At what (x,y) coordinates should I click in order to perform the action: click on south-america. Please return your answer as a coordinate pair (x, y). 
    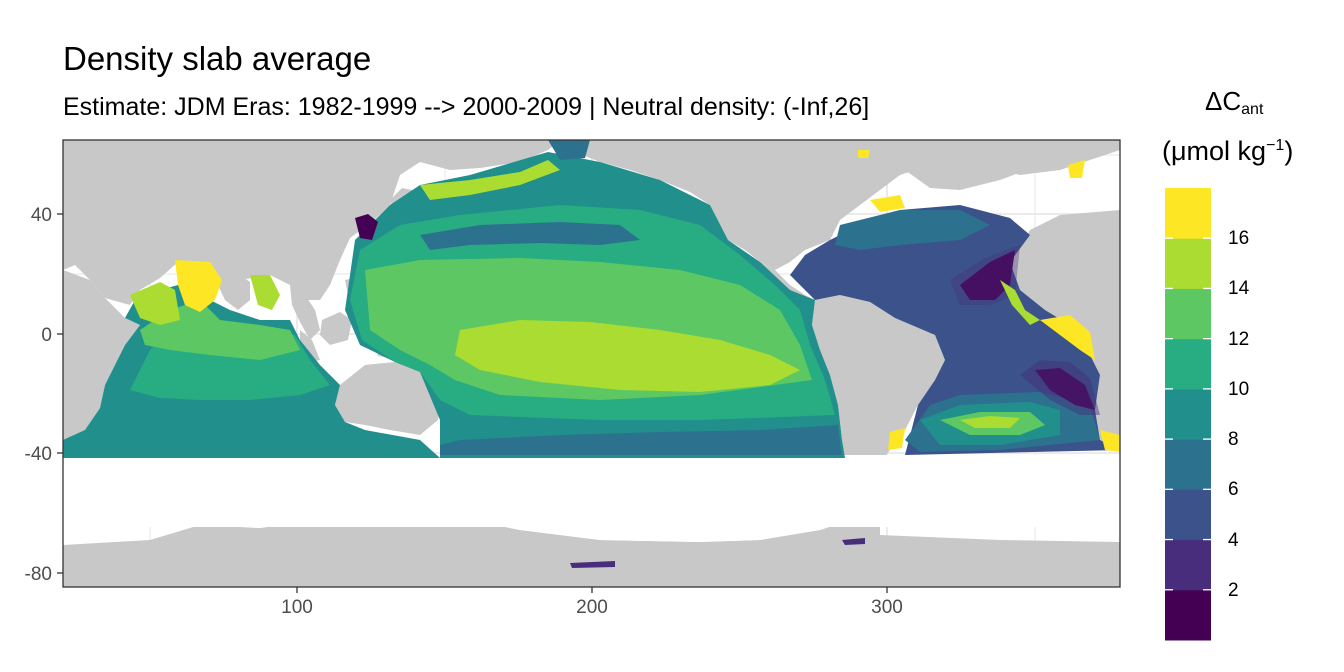
    Looking at the image, I should click on (878, 396).